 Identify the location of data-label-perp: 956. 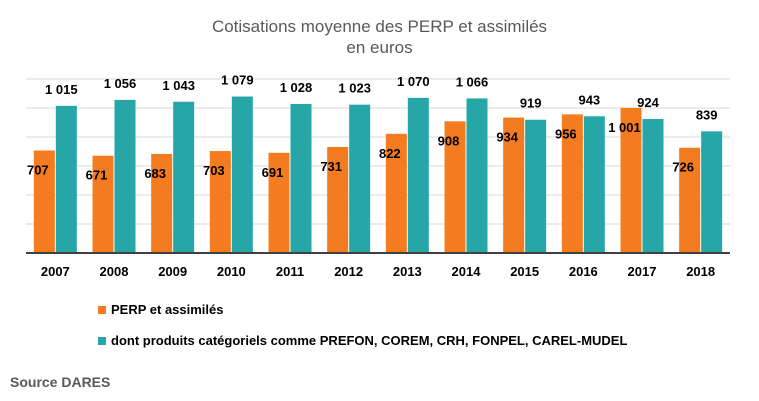
(566, 133).